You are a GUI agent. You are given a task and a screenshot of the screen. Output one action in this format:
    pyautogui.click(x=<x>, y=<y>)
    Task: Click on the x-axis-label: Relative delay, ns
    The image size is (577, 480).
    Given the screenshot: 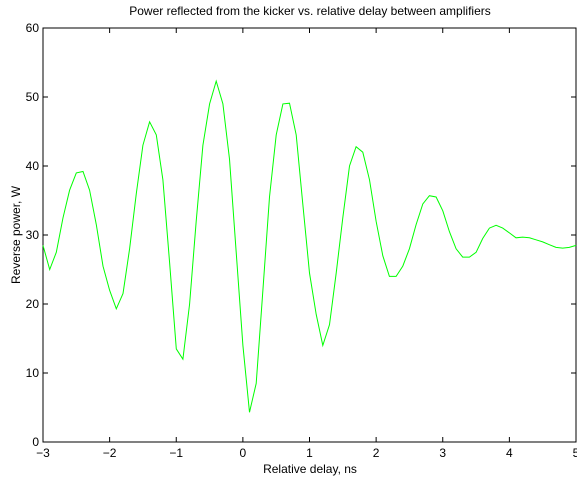 What is the action you would take?
    pyautogui.click(x=310, y=469)
    